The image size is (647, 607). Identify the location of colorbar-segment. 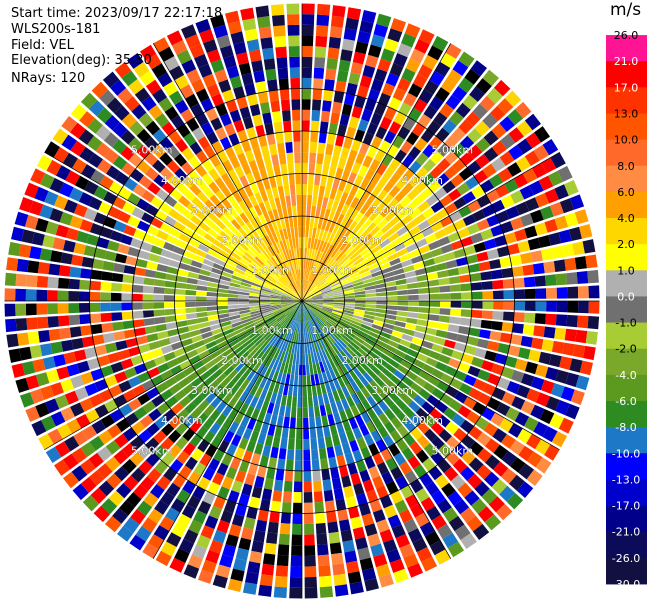
(626, 440).